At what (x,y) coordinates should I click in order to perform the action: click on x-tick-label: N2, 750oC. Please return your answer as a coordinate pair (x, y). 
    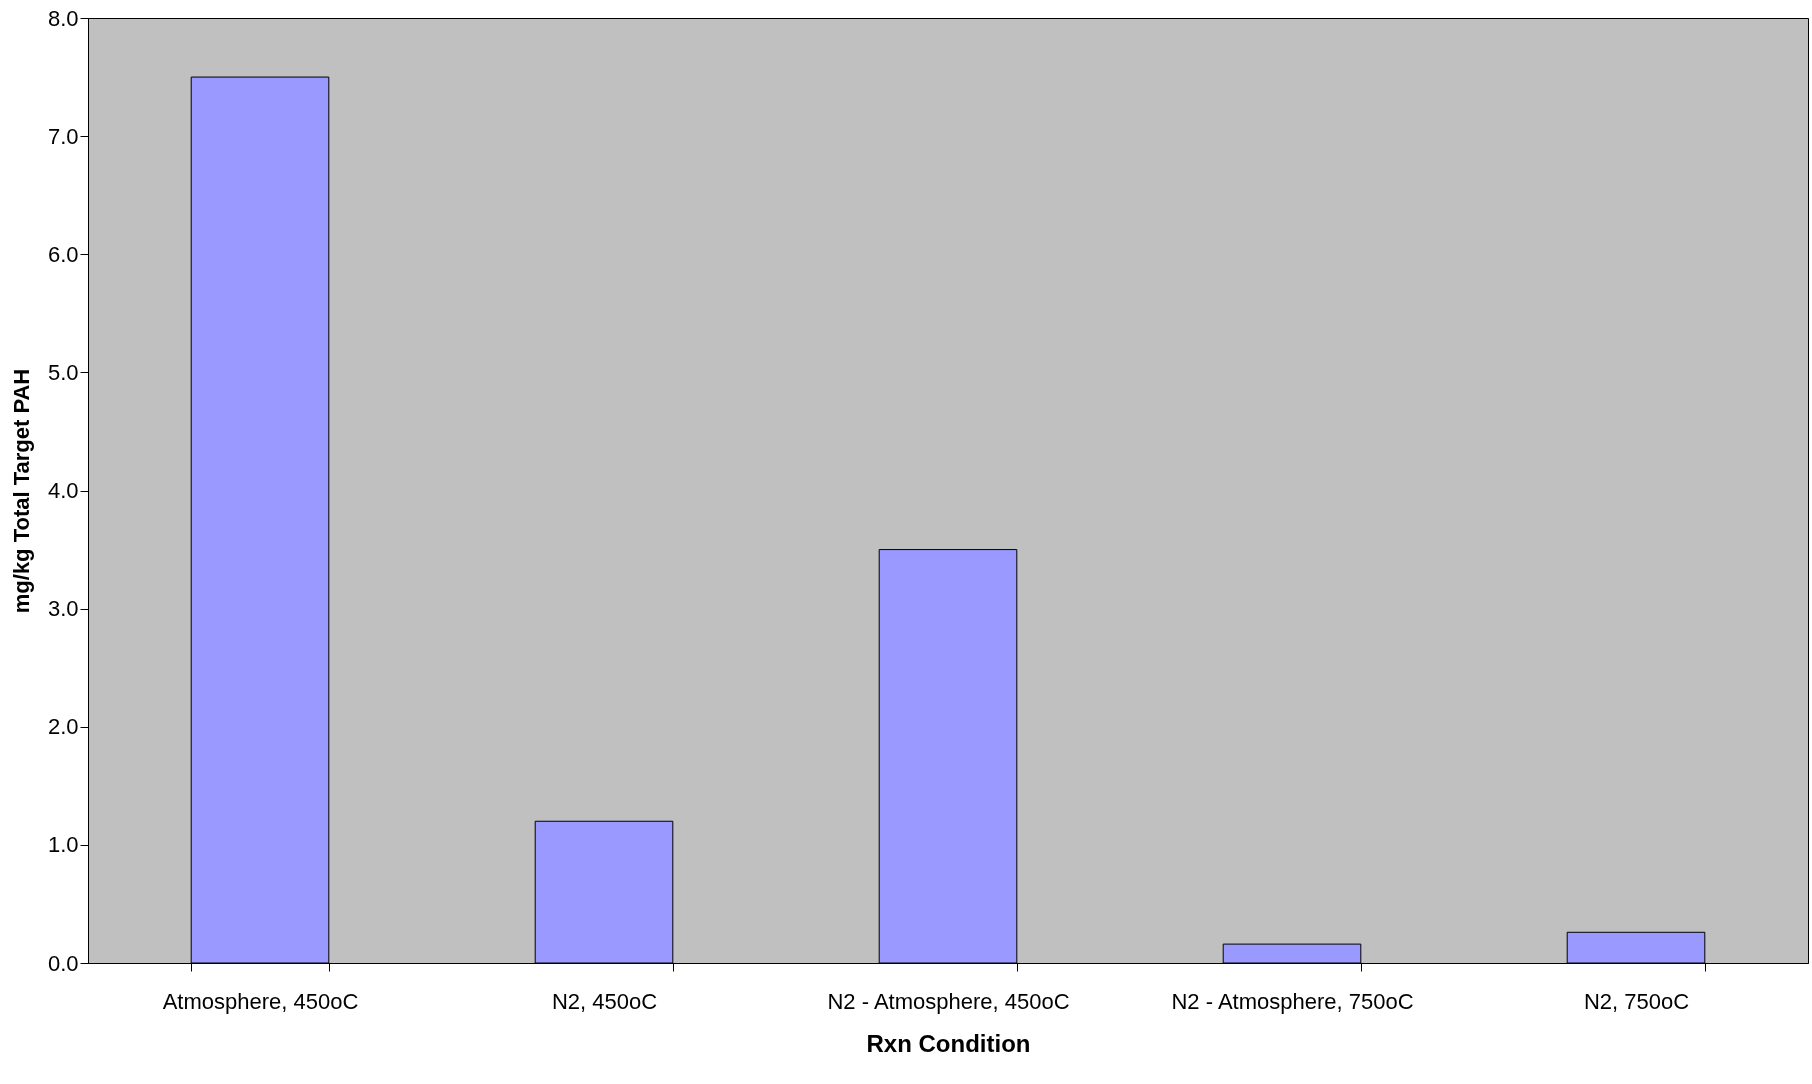
    Looking at the image, I should click on (1636, 1001).